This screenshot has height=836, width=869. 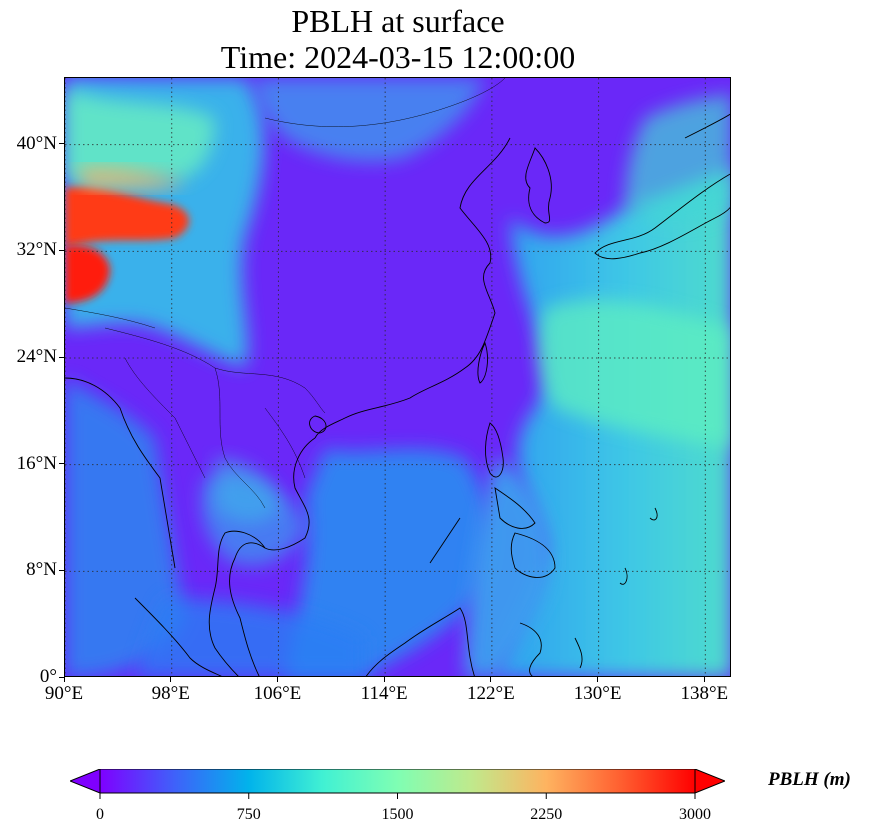 I want to click on colorbar-tick-label: 0, so click(x=100, y=814).